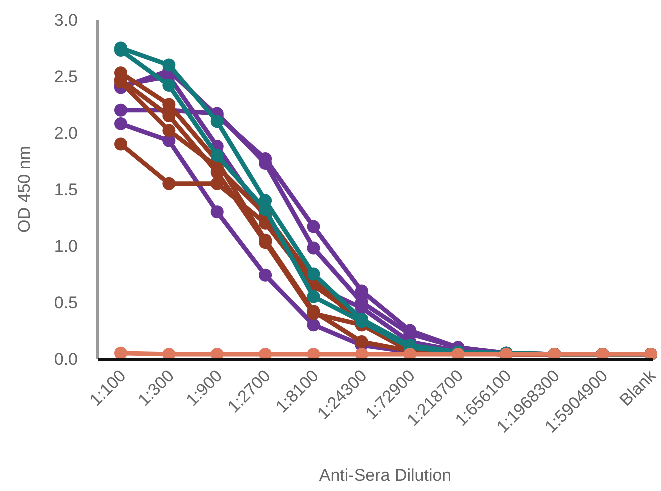 The height and width of the screenshot is (491, 661). I want to click on y-tick-label: 3.0, so click(66, 20).